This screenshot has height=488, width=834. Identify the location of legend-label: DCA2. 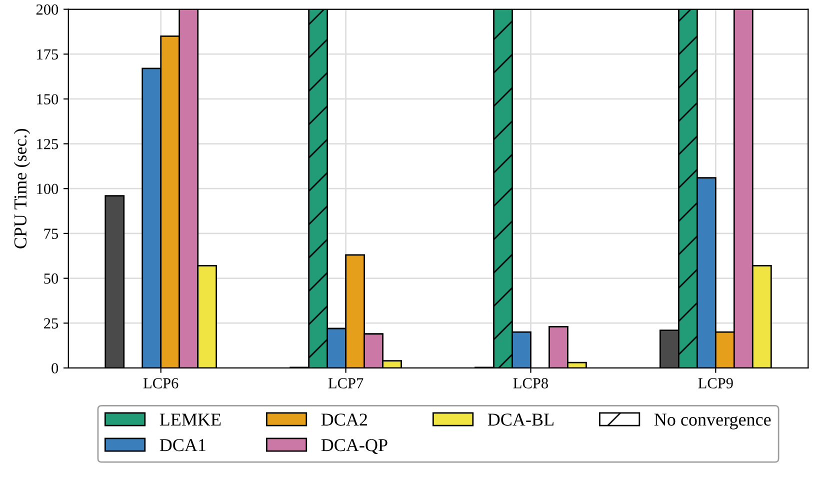
(344, 420).